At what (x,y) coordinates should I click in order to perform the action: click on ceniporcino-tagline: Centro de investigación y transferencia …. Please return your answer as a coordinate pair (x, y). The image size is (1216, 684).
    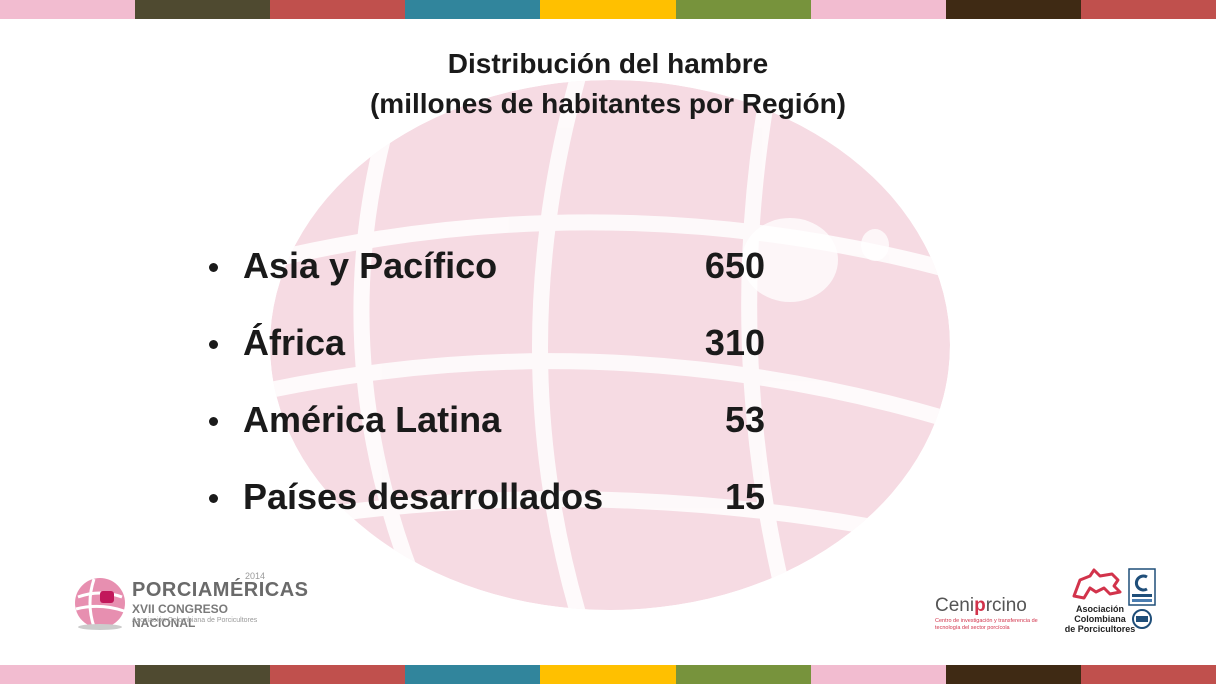
    Looking at the image, I should click on (986, 624).